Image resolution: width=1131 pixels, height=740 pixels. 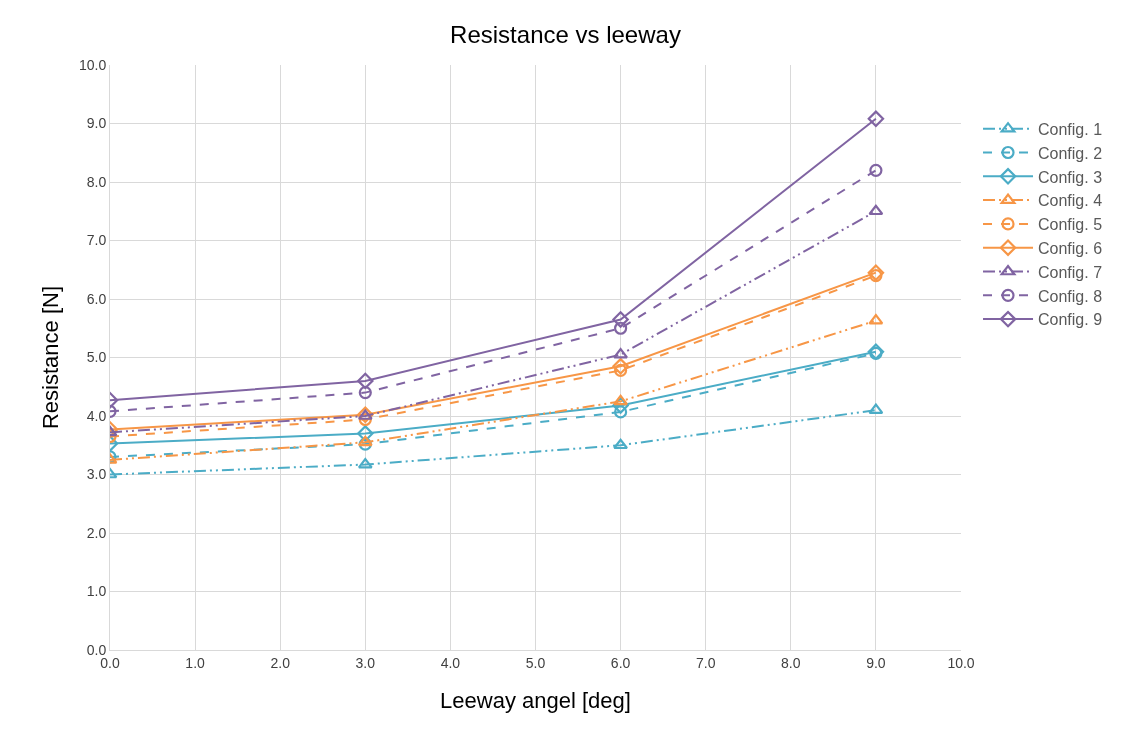 I want to click on x-tick-label: 7.0, so click(x=705, y=662).